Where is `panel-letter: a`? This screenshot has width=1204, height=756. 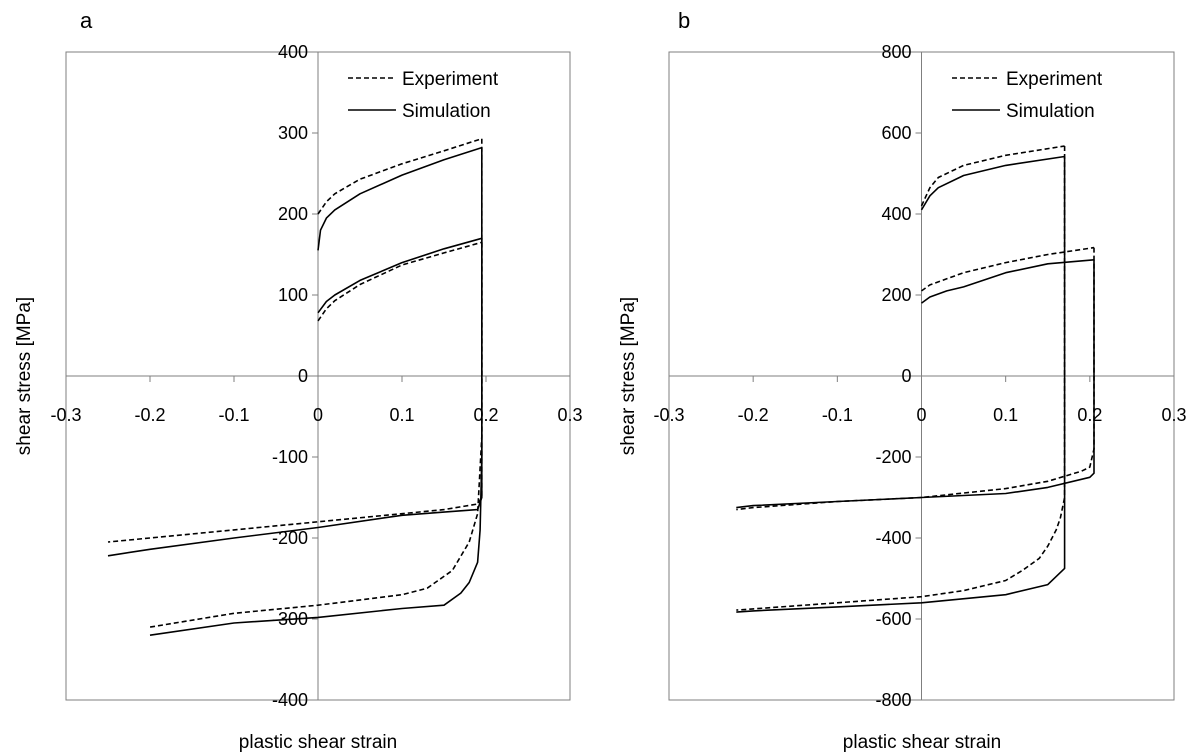
panel-letter: a is located at coordinates (86, 20).